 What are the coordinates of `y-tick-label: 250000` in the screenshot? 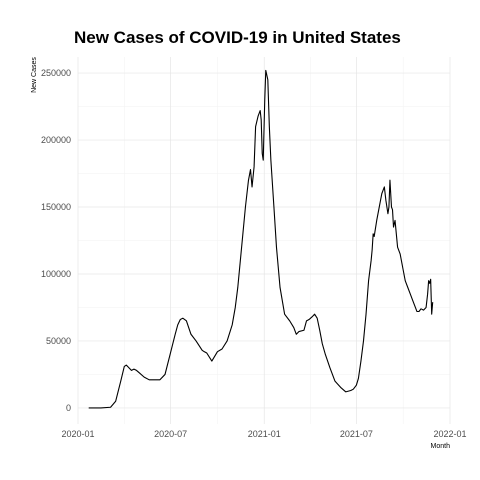 It's located at (56, 73).